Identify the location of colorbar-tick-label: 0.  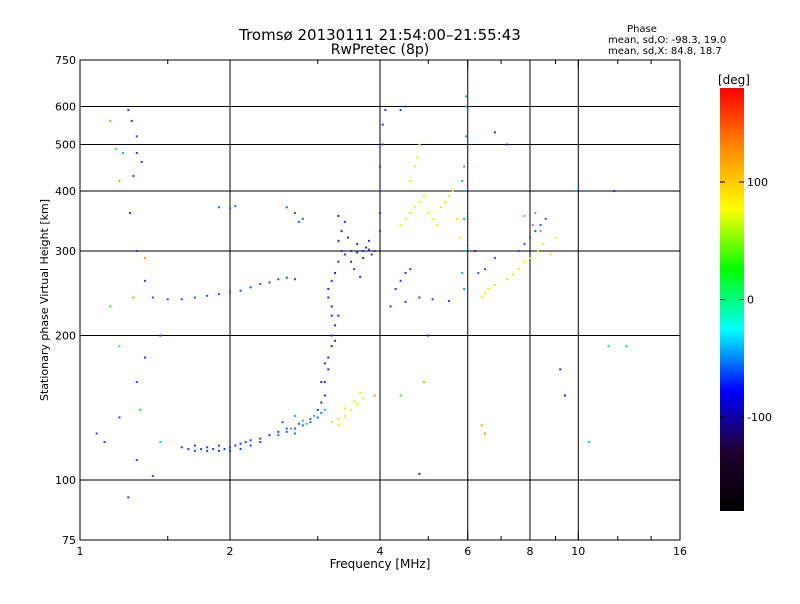
(750, 300).